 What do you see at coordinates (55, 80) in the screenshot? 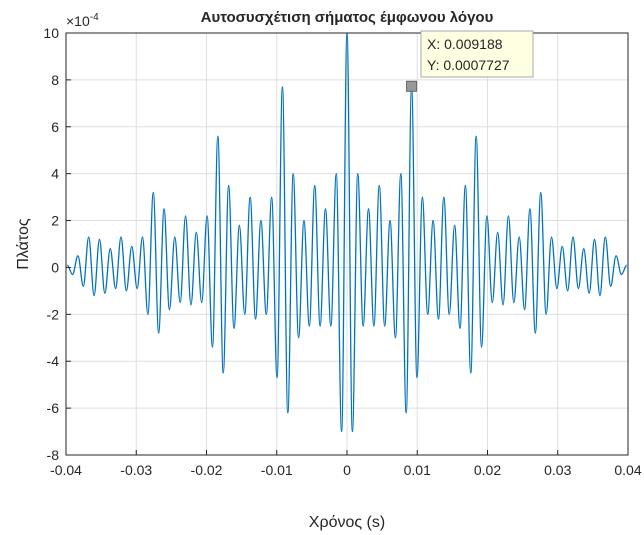
I see `y-tick-label: 8` at bounding box center [55, 80].